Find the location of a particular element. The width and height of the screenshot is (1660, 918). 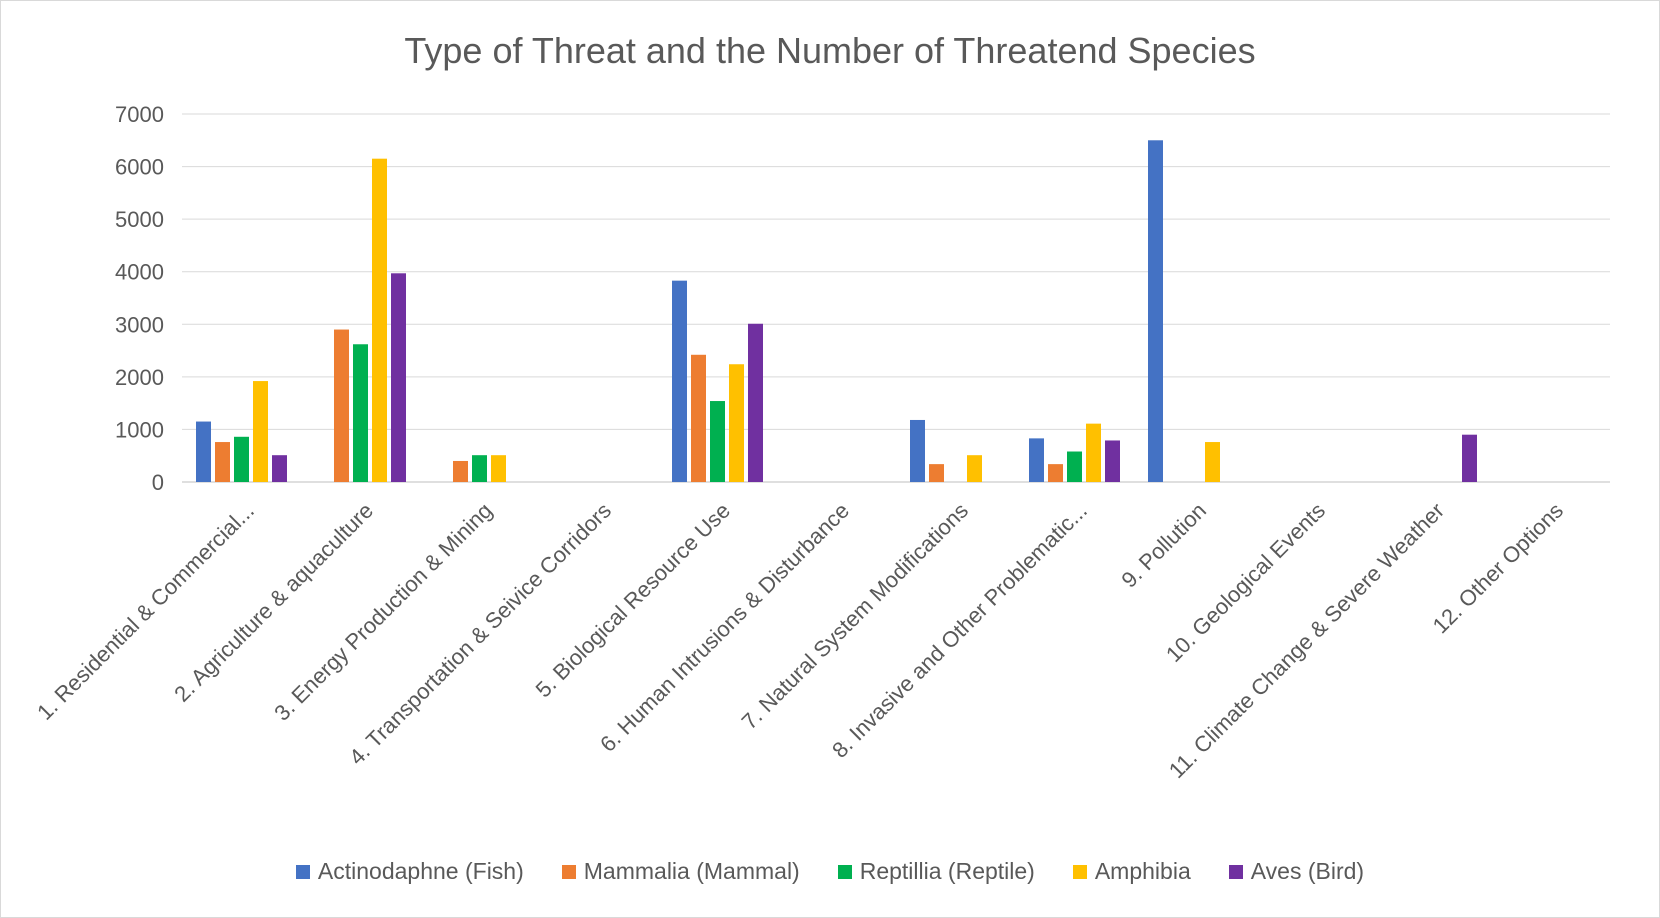

legend-label: Aves (Bird) is located at coordinates (1307, 871).